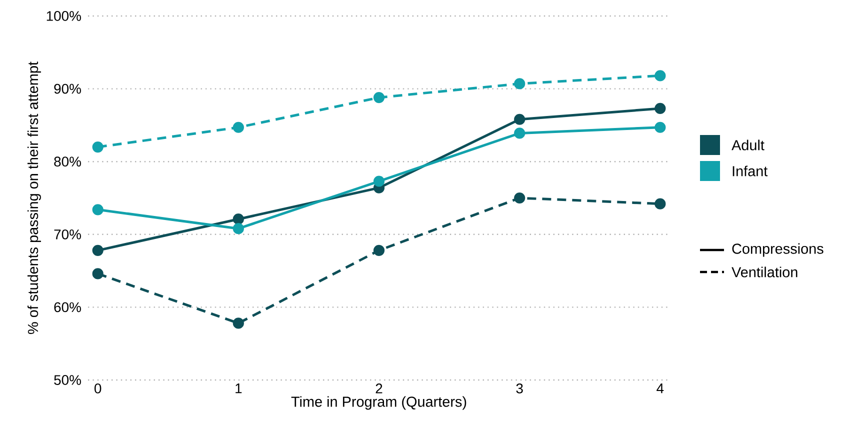  Describe the element at coordinates (67, 380) in the screenshot. I see `y-tick-label: 50%` at that location.